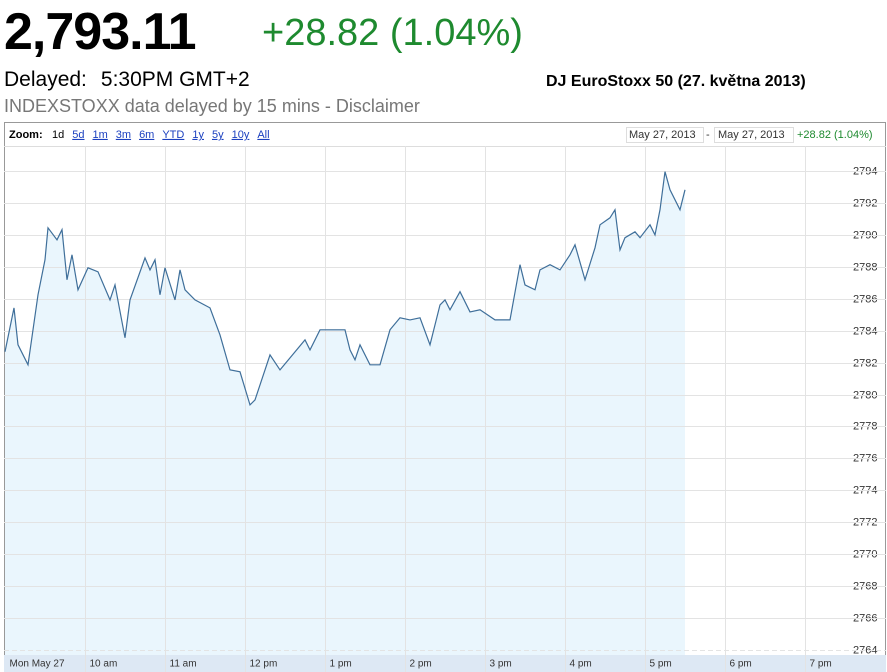  I want to click on price-change: +28.82 (1.04%), so click(392, 33).